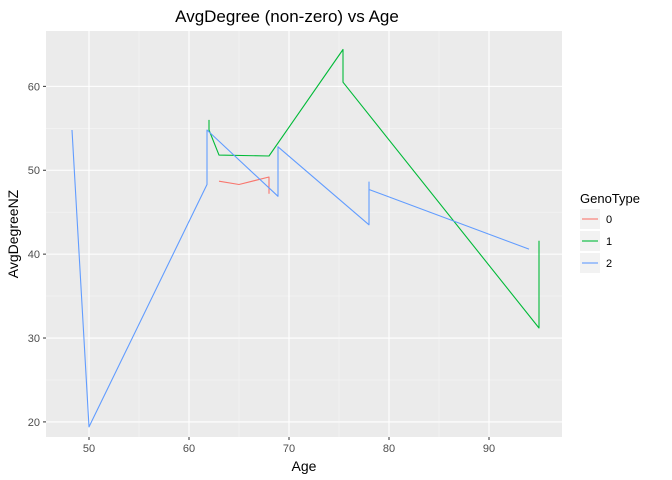  Describe the element at coordinates (609, 220) in the screenshot. I see `legend-label: 0` at that location.